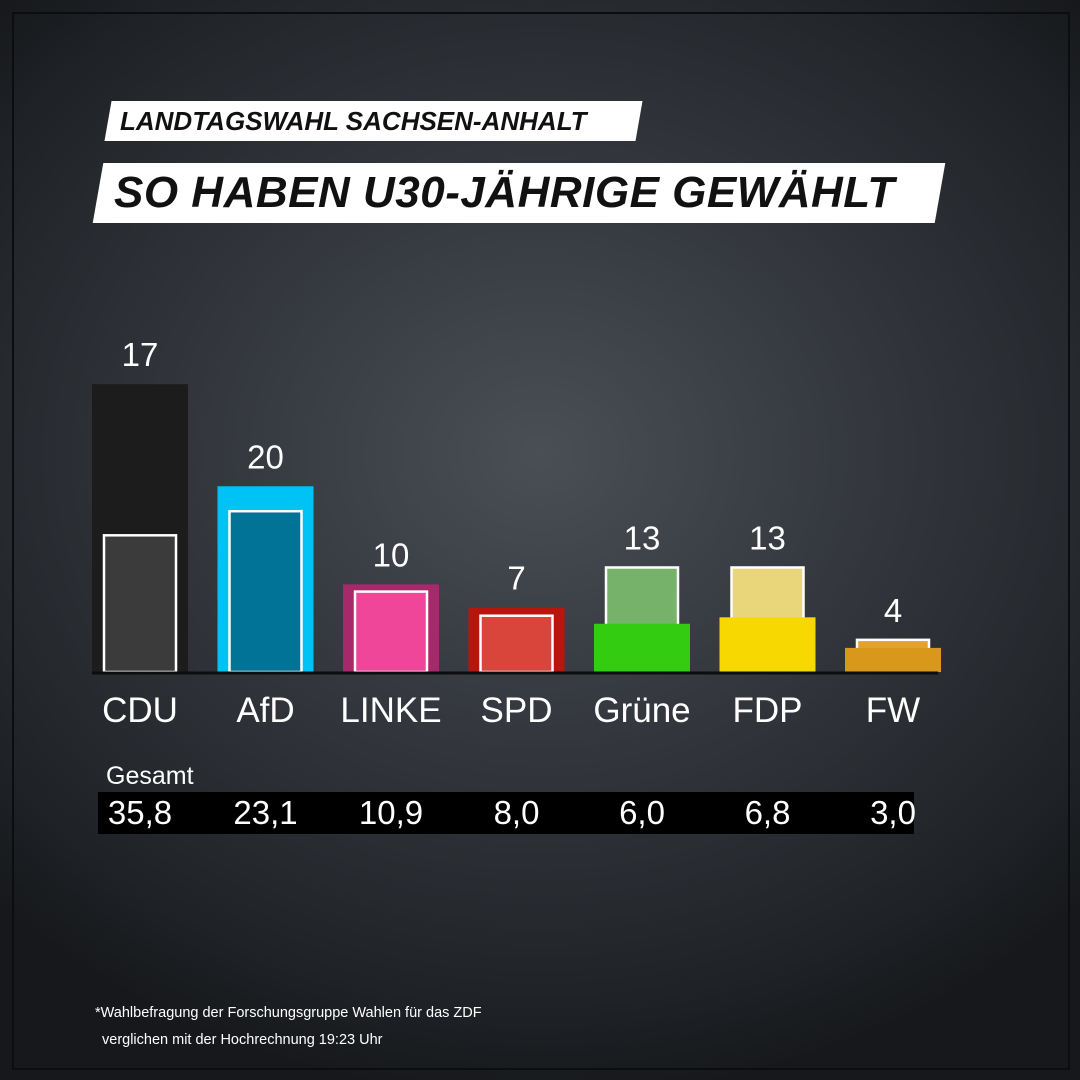 The height and width of the screenshot is (1080, 1080). I want to click on totals-strip: 35,8 23,1 10,9 8,0 6,0 6,8 3,0, so click(507, 813).